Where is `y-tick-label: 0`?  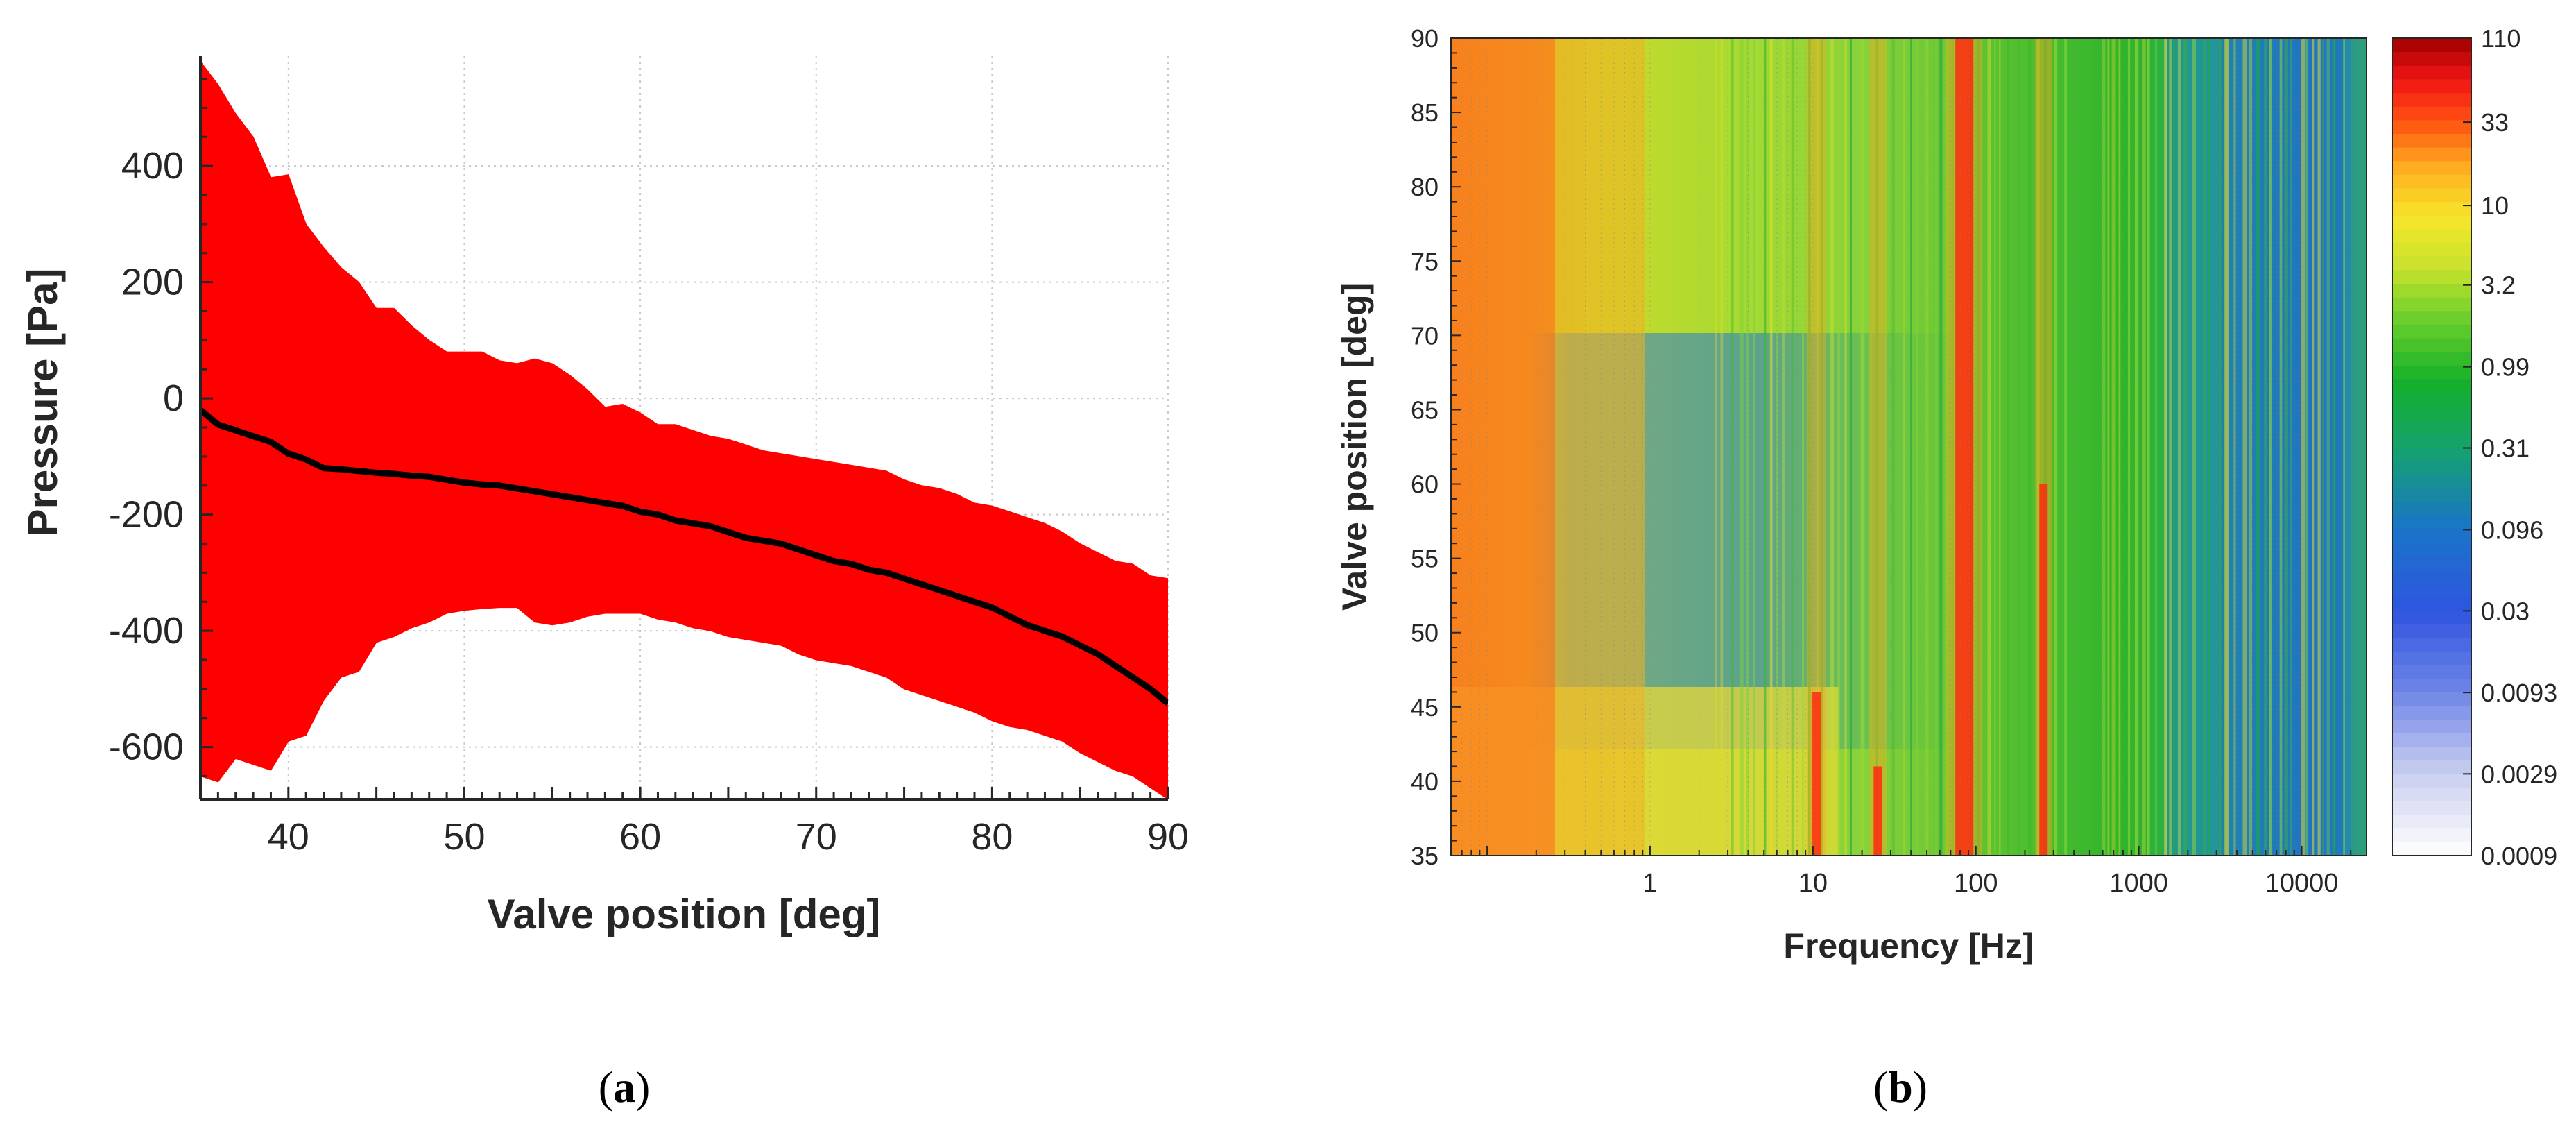 y-tick-label: 0 is located at coordinates (173, 398).